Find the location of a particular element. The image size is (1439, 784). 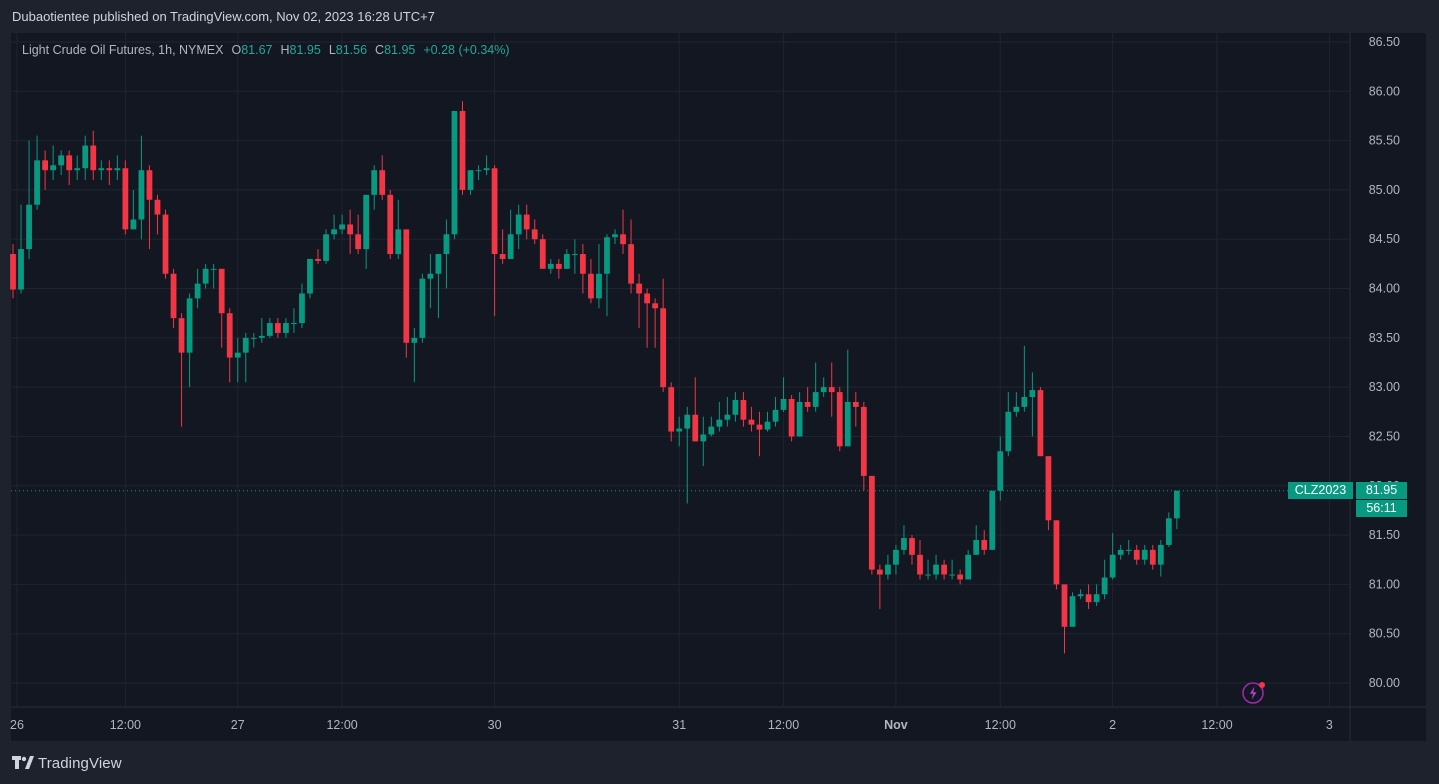

y-tick-label: 86.50 is located at coordinates (1384, 42).